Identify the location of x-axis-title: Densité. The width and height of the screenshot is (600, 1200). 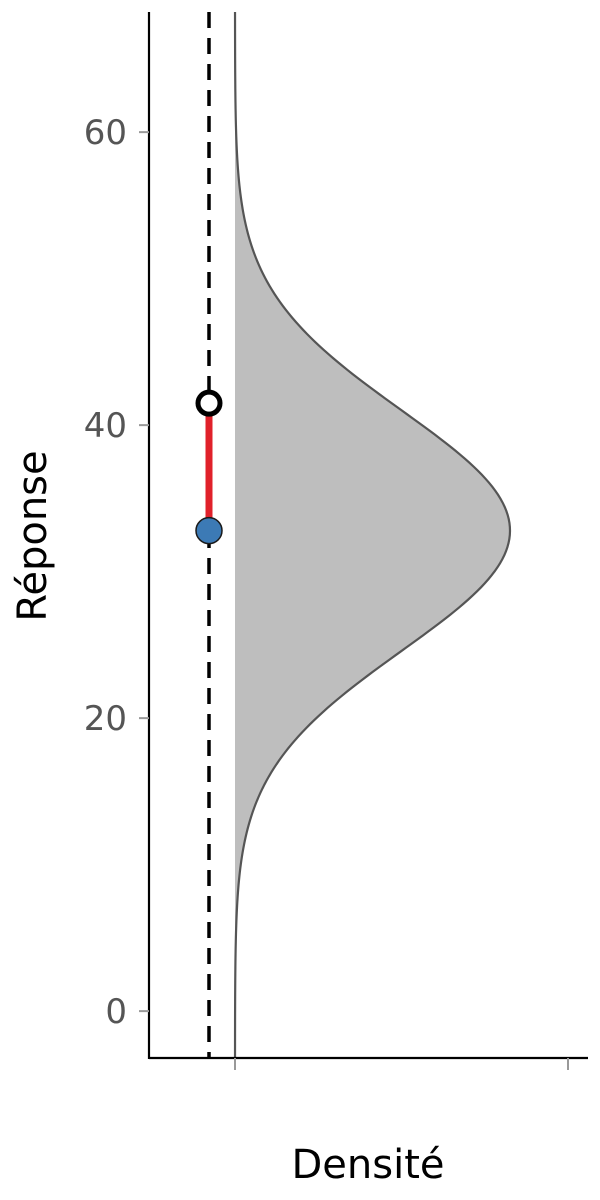
(367, 1165).